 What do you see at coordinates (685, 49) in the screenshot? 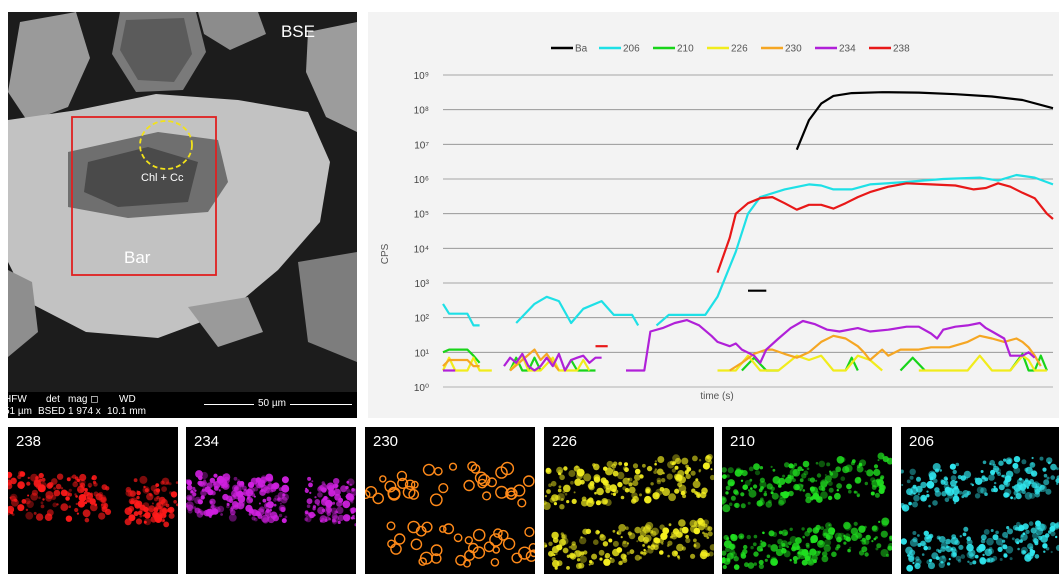
I see `legend-label: 210` at bounding box center [685, 49].